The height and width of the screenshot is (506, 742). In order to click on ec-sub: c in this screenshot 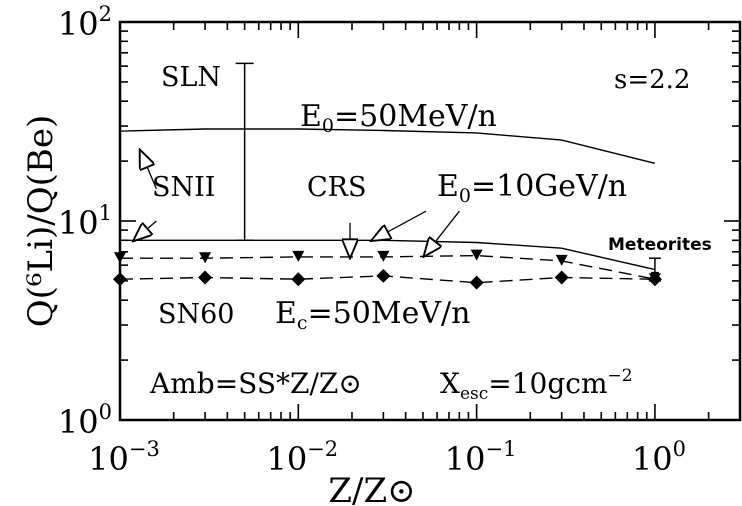, I will do `click(302, 323)`.